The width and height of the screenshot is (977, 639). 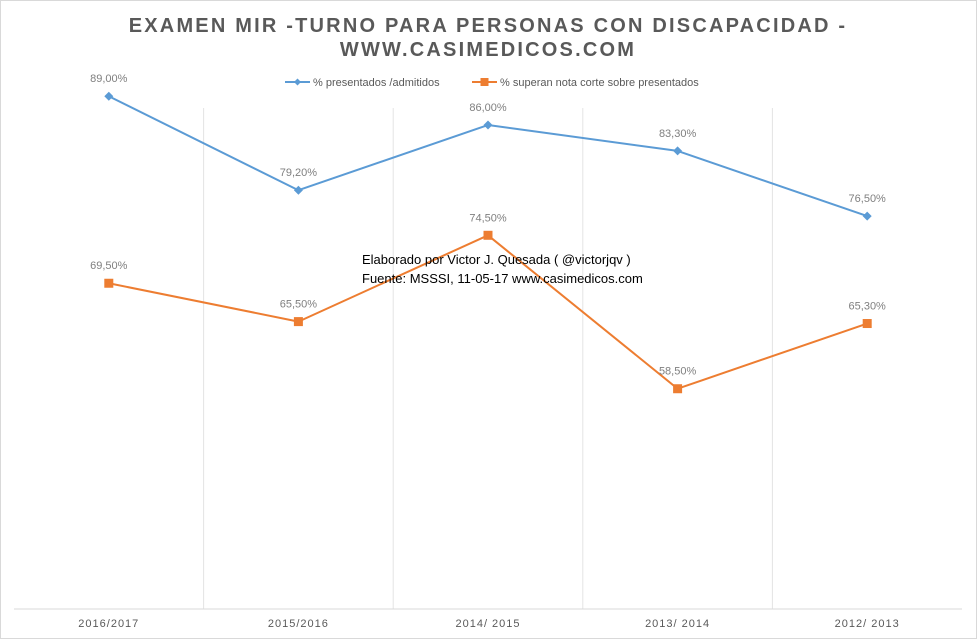 What do you see at coordinates (299, 173) in the screenshot?
I see `data-label: 79,20%` at bounding box center [299, 173].